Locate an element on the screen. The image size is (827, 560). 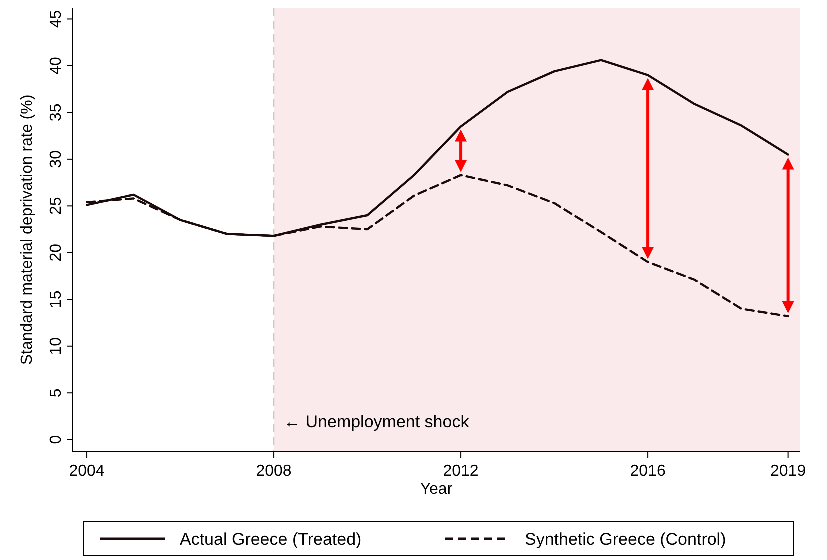
x-axis-title: Year is located at coordinates (437, 489).